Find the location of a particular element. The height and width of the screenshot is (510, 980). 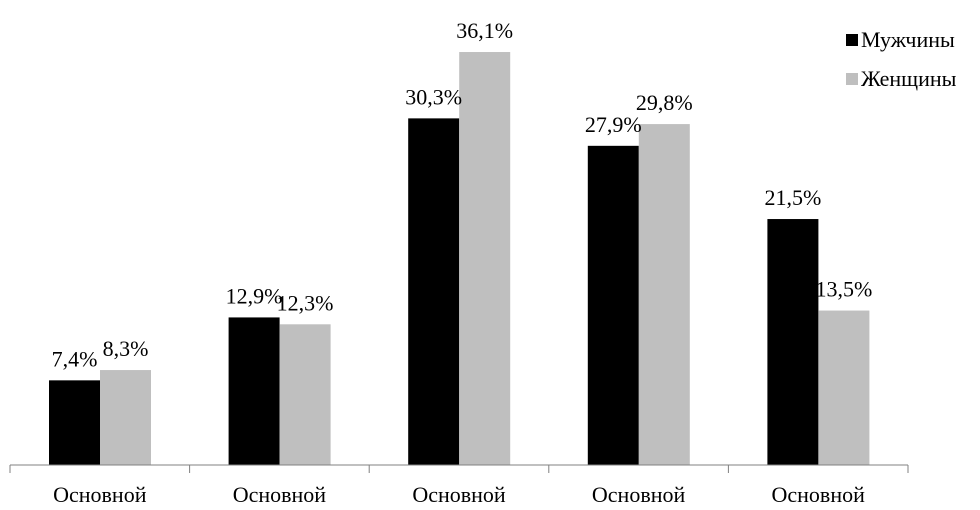

data-label: 12,9% is located at coordinates (254, 295).